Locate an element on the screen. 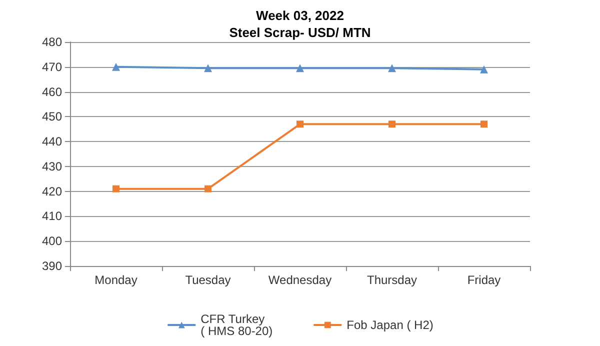 The image size is (600, 346). legend-label: CFR Turkey ( HMS 80-20) is located at coordinates (236, 325).